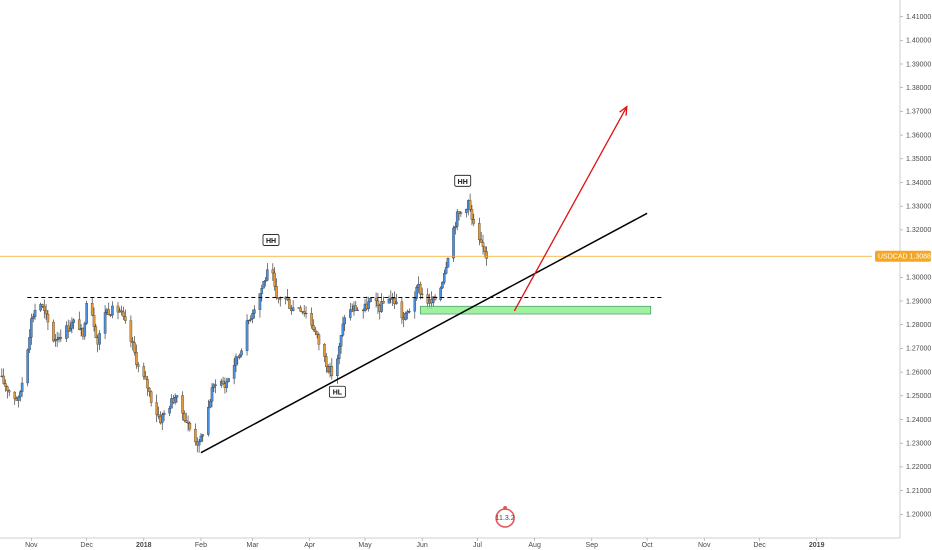 Image resolution: width=932 pixels, height=550 pixels. What do you see at coordinates (918, 443) in the screenshot?
I see `price-axis-label: 1.23000` at bounding box center [918, 443].